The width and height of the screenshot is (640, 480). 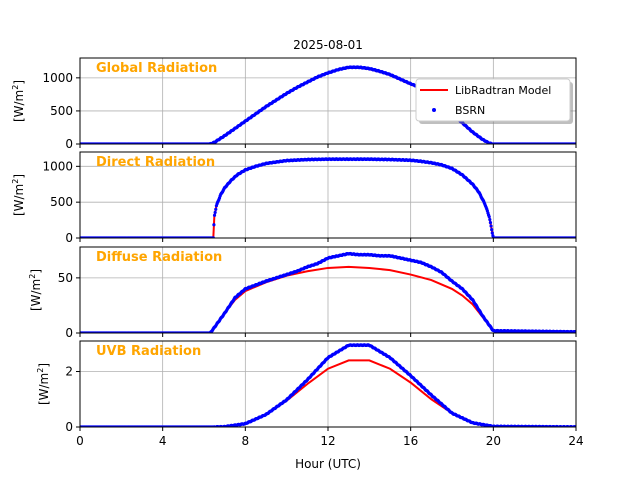 I want to click on y-tick-label: 2, so click(x=69, y=372).